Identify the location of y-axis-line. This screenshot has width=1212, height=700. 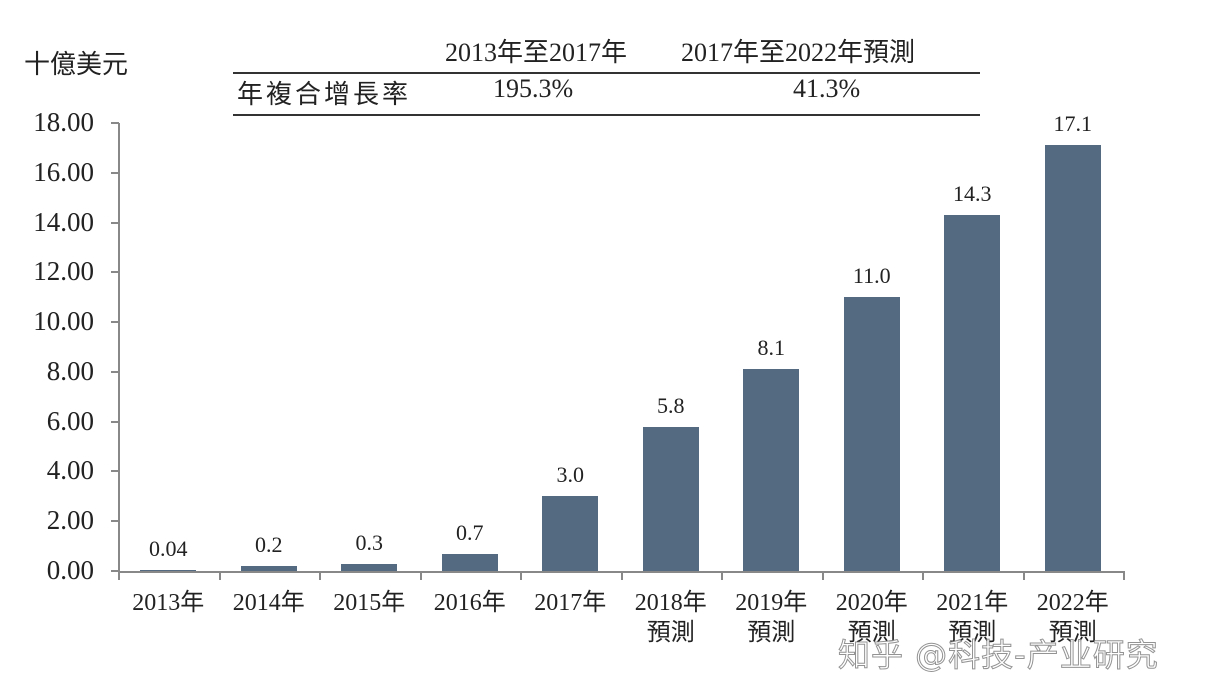
(119, 347).